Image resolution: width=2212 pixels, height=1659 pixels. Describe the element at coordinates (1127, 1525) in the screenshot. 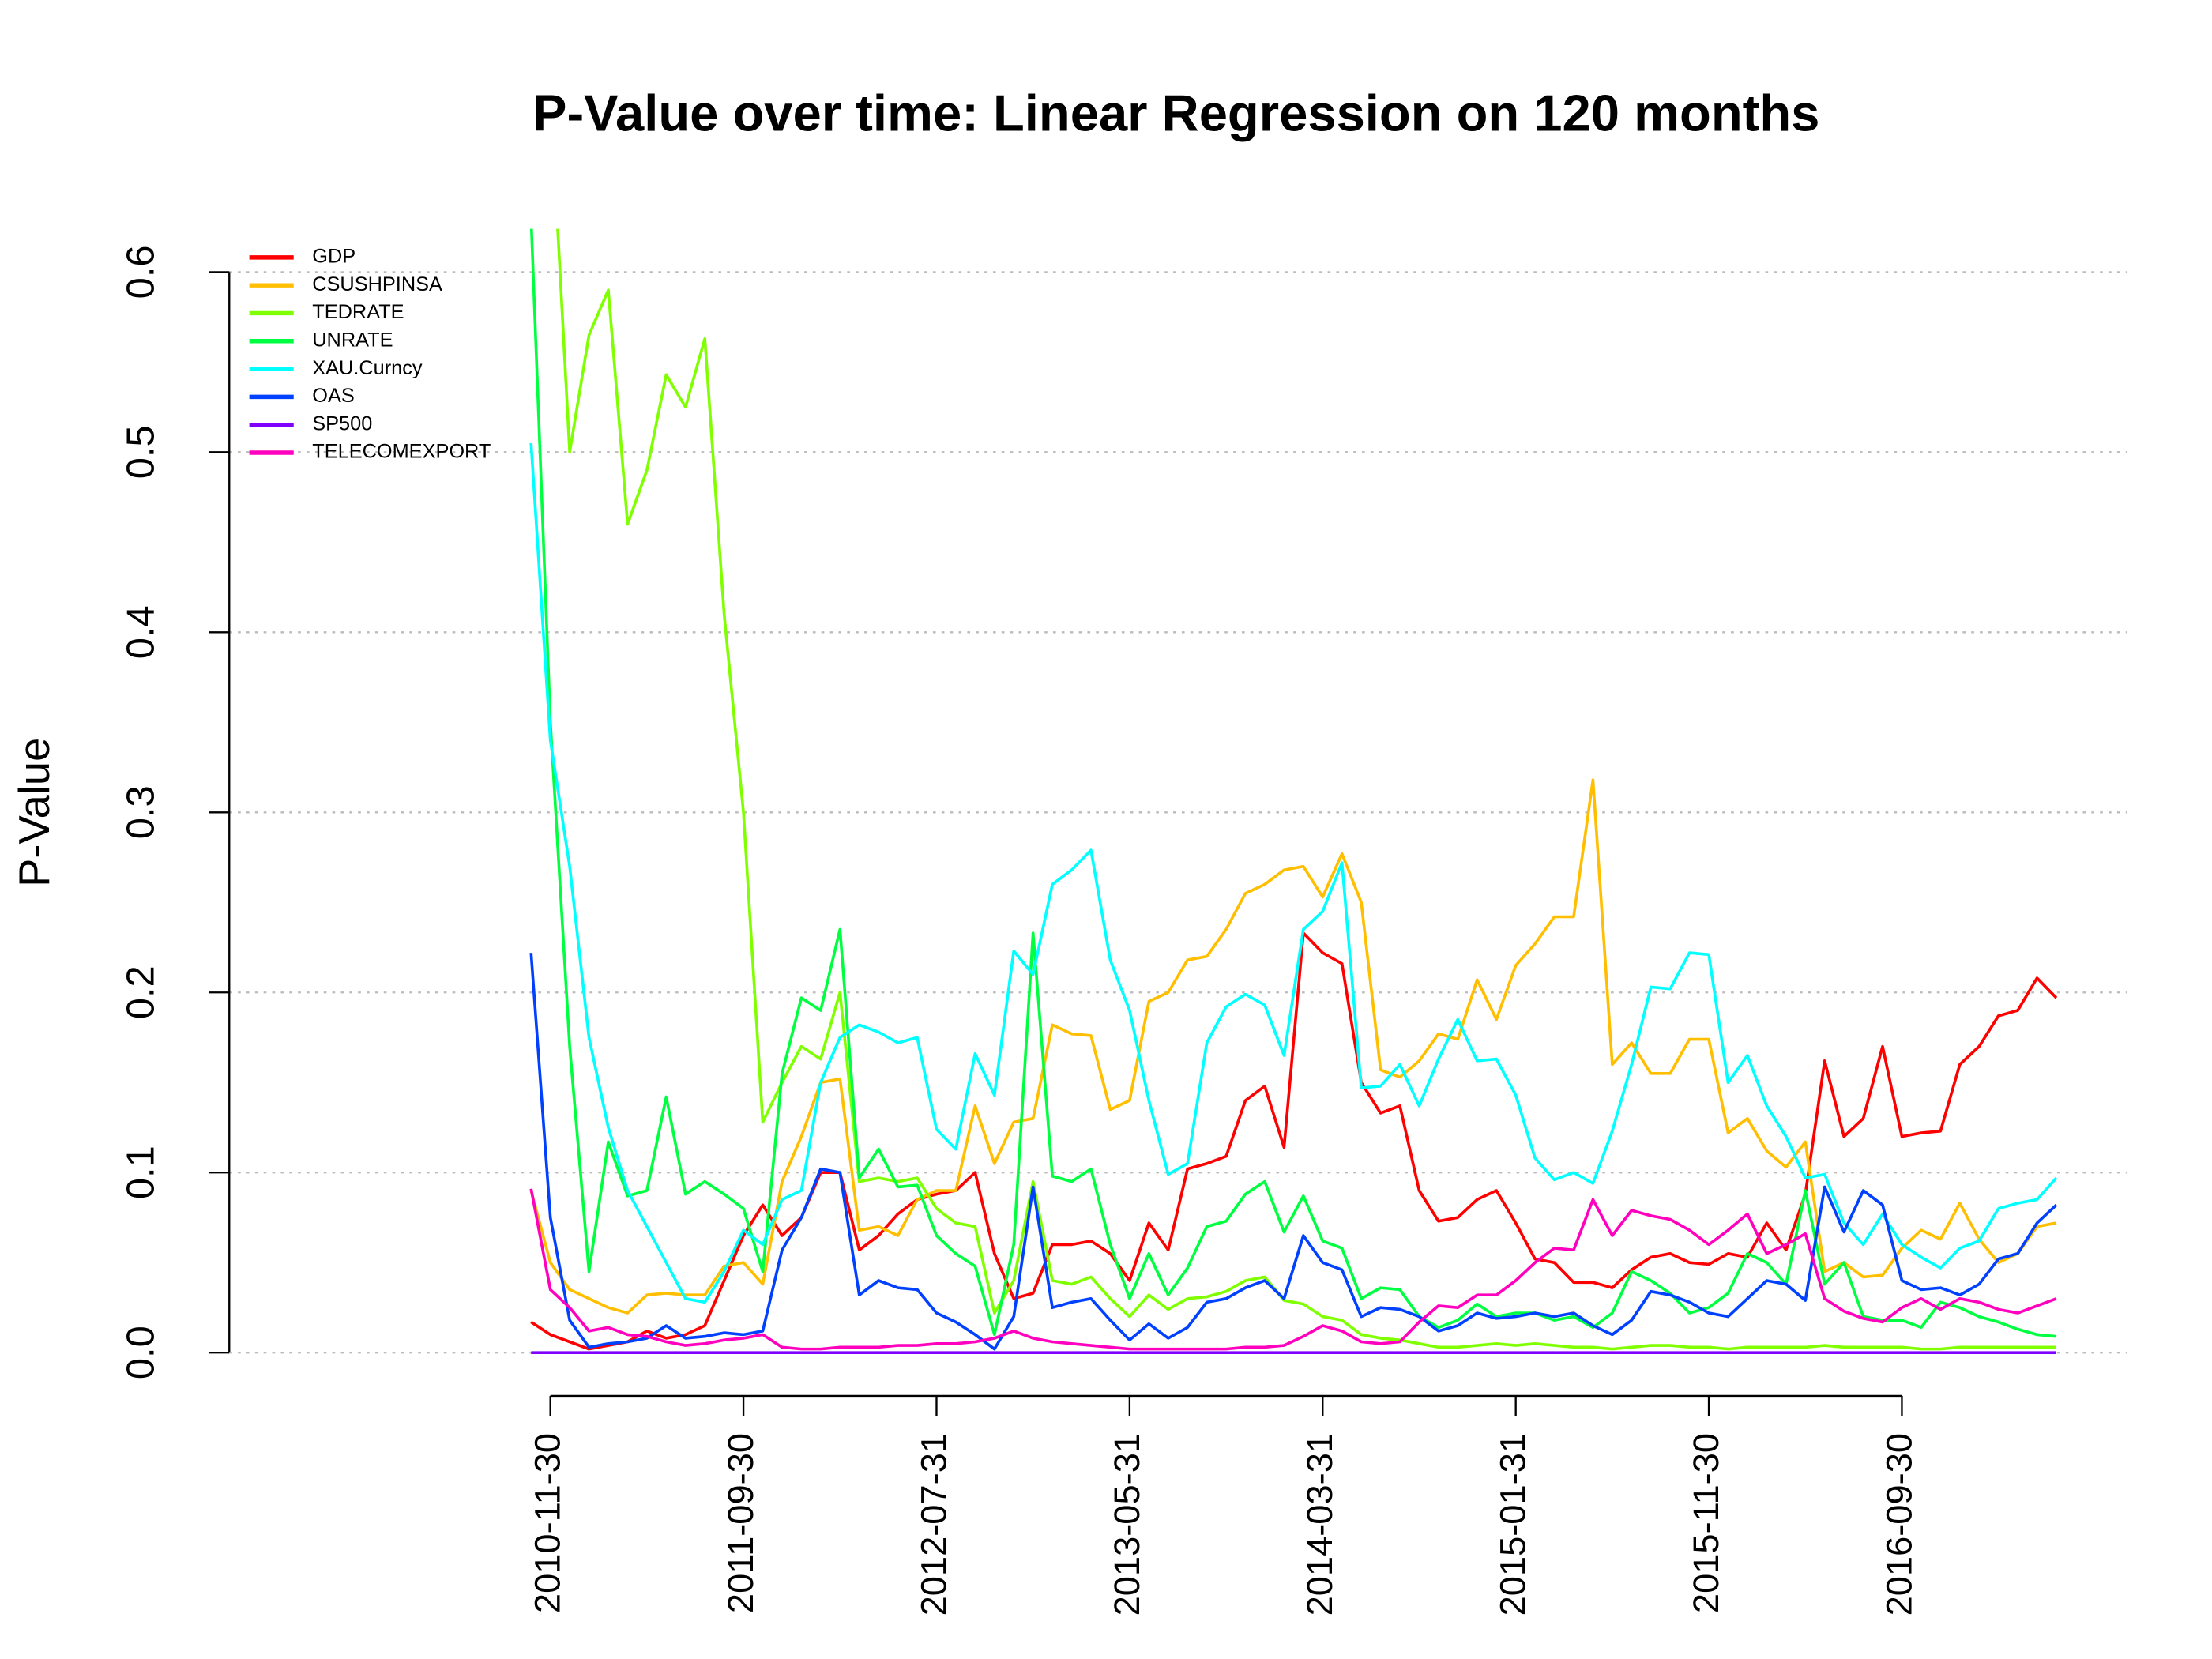

I see `x-tick-label: 2013-05-31` at that location.